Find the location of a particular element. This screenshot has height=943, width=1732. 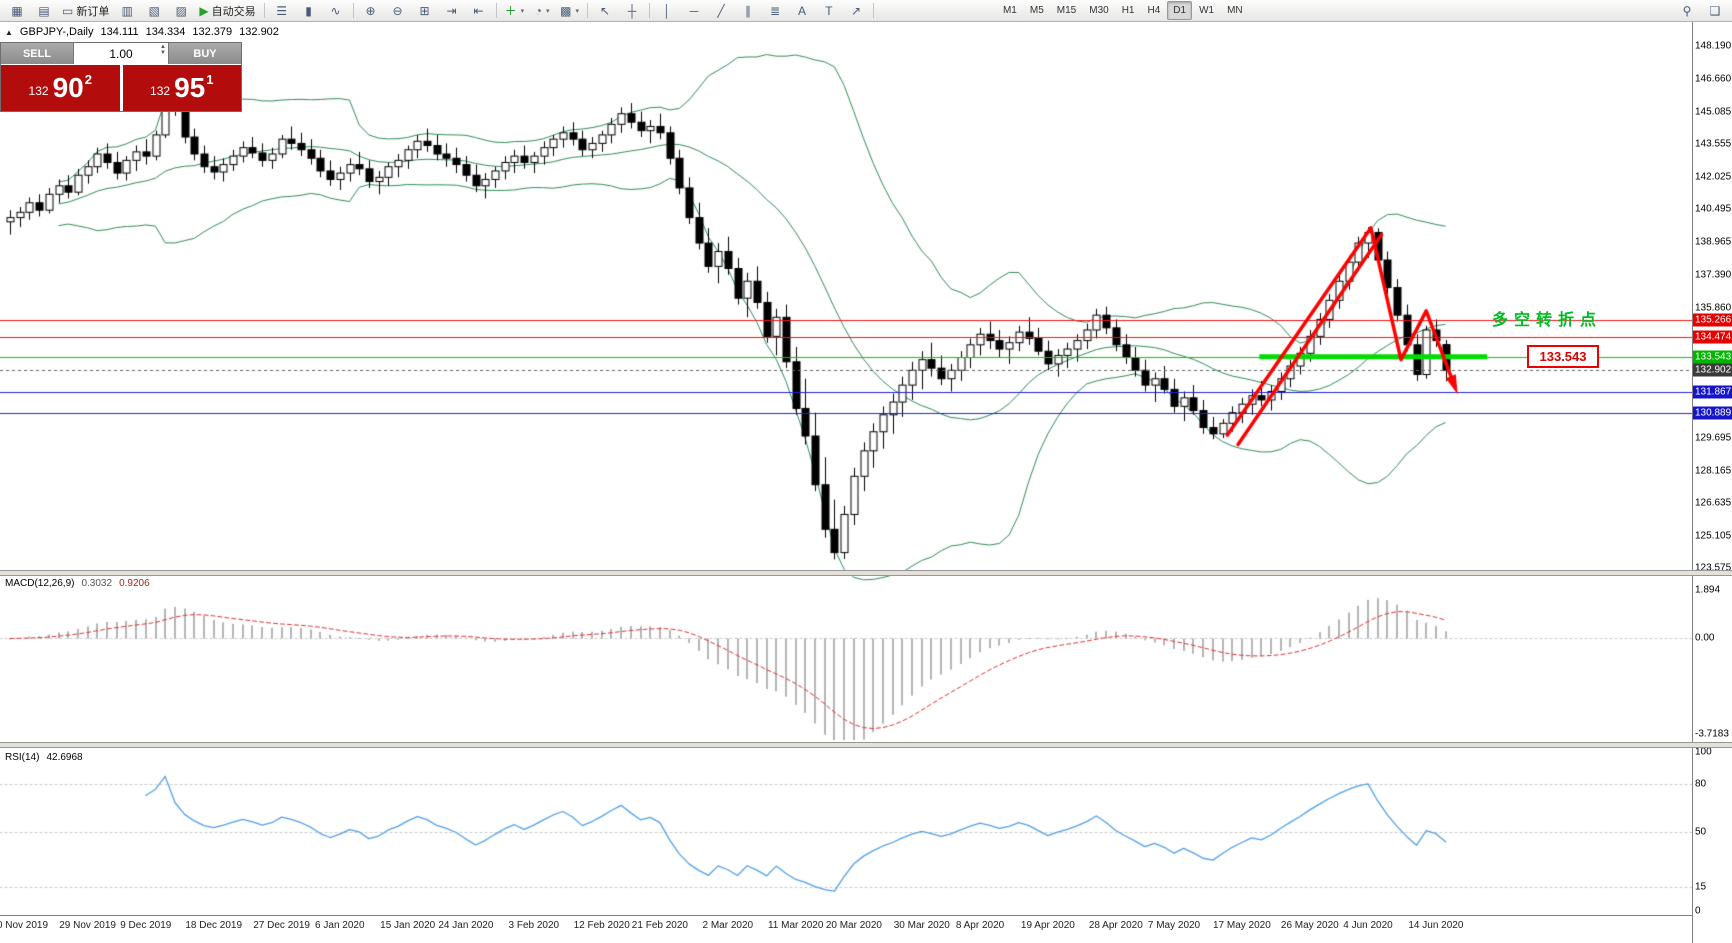

macd-axis-tick: -3.7183 is located at coordinates (1712, 734).